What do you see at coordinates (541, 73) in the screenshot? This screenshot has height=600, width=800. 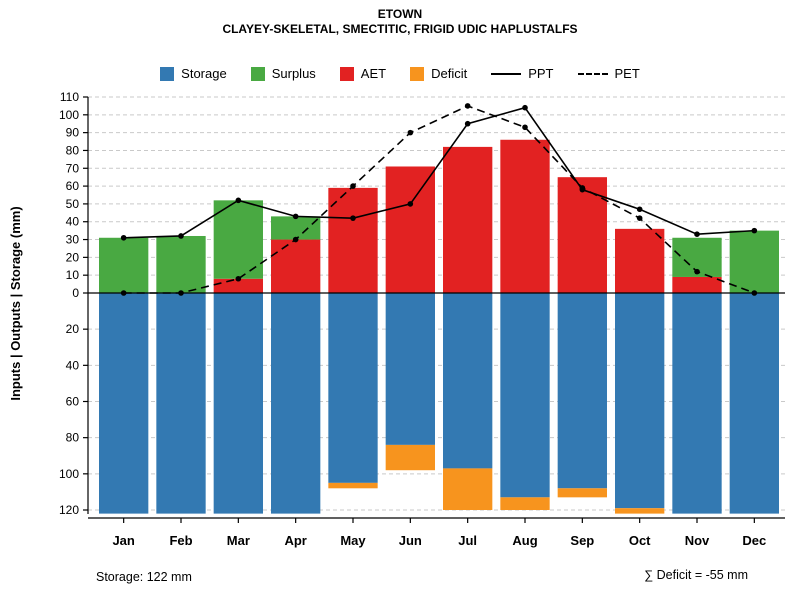 I see `legend-label-ppt: PPT` at bounding box center [541, 73].